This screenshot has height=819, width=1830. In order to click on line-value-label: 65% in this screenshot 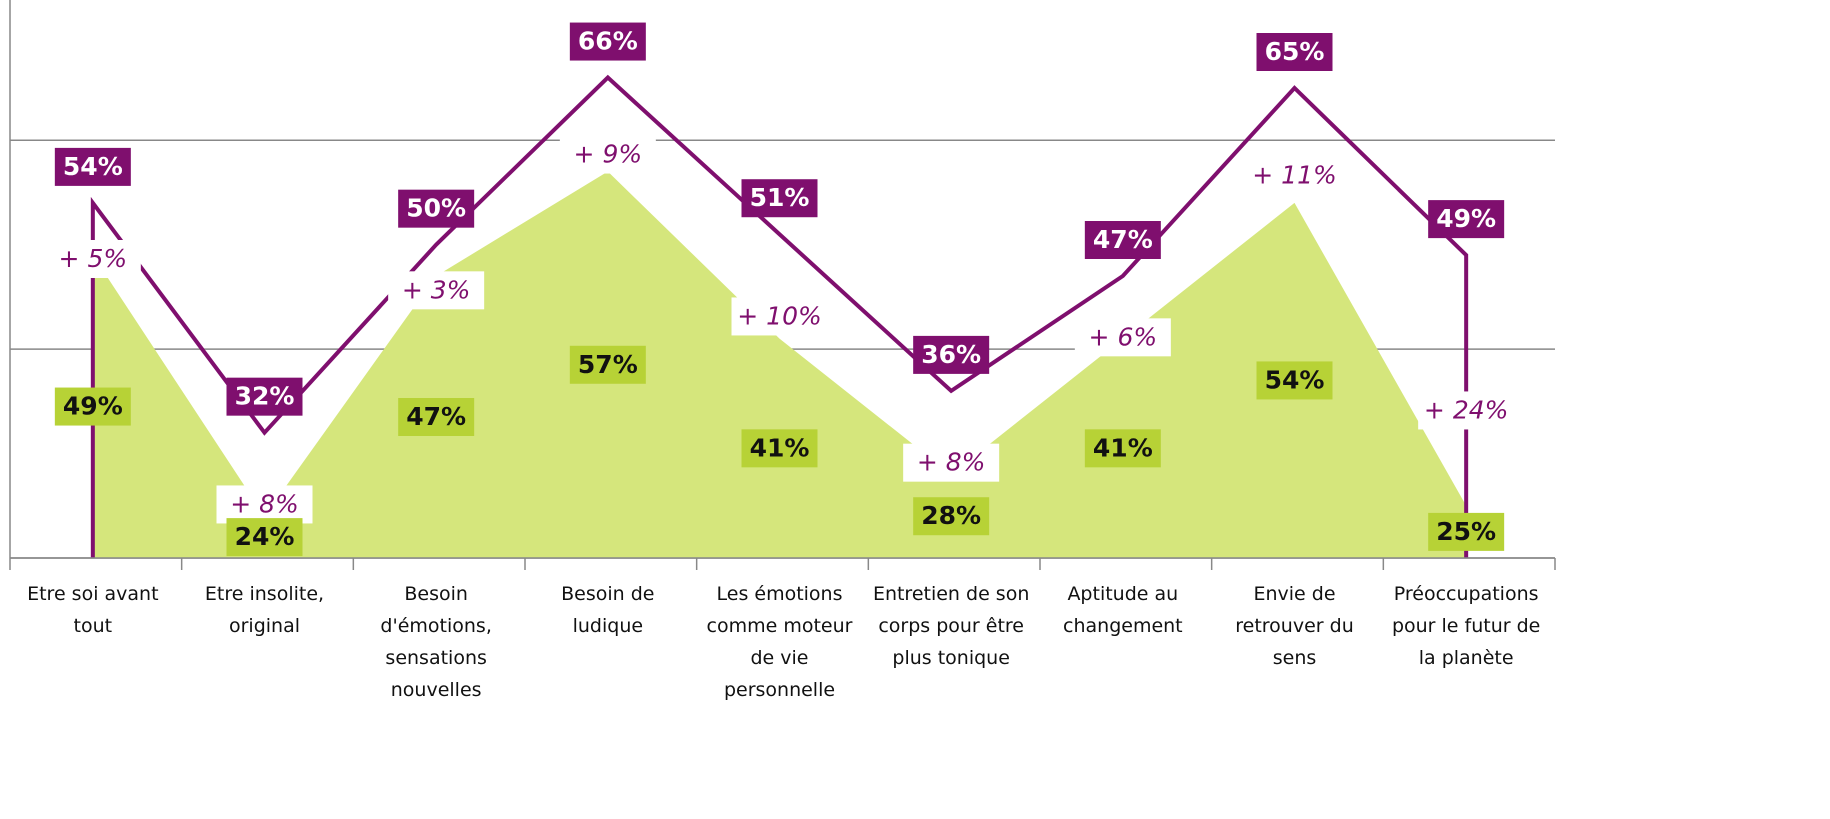, I will do `click(1295, 51)`.